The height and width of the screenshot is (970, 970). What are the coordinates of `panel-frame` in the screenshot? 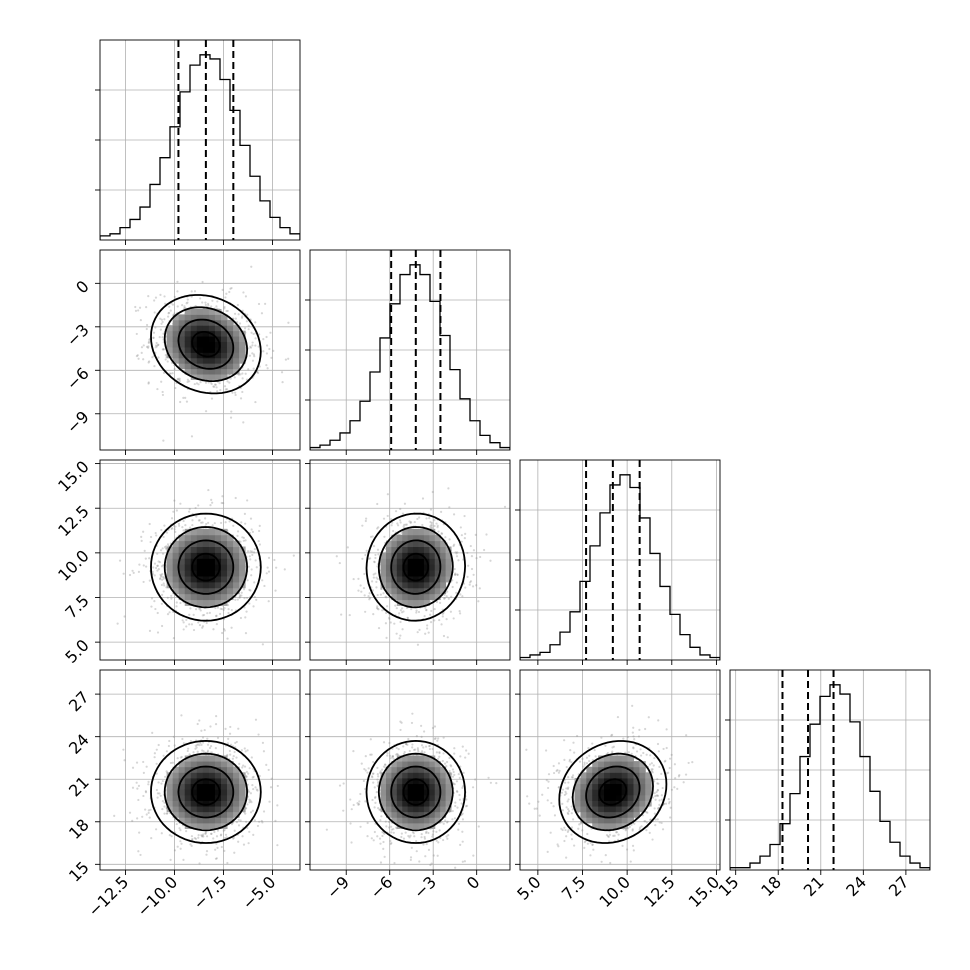 It's located at (620, 560).